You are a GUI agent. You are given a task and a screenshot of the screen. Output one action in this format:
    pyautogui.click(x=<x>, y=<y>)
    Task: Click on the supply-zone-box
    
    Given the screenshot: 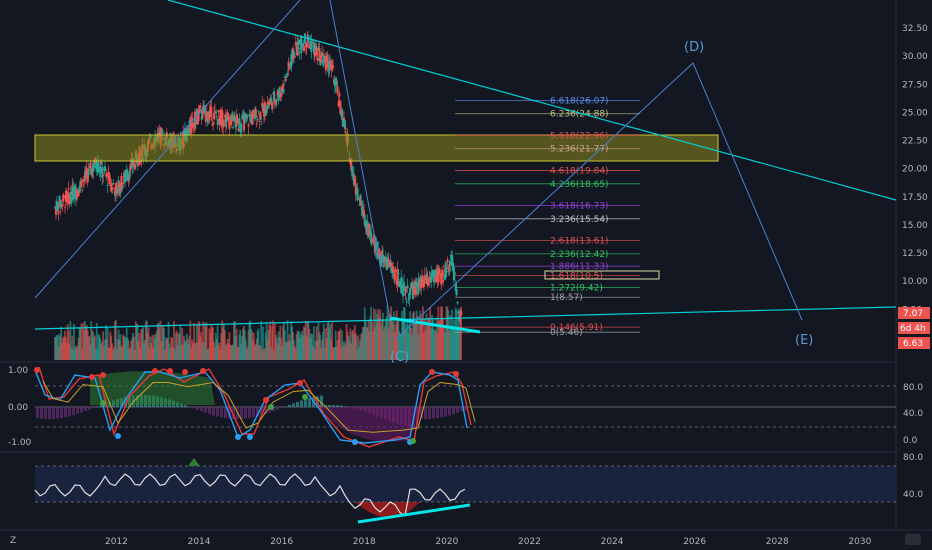 What is the action you would take?
    pyautogui.click(x=376, y=148)
    